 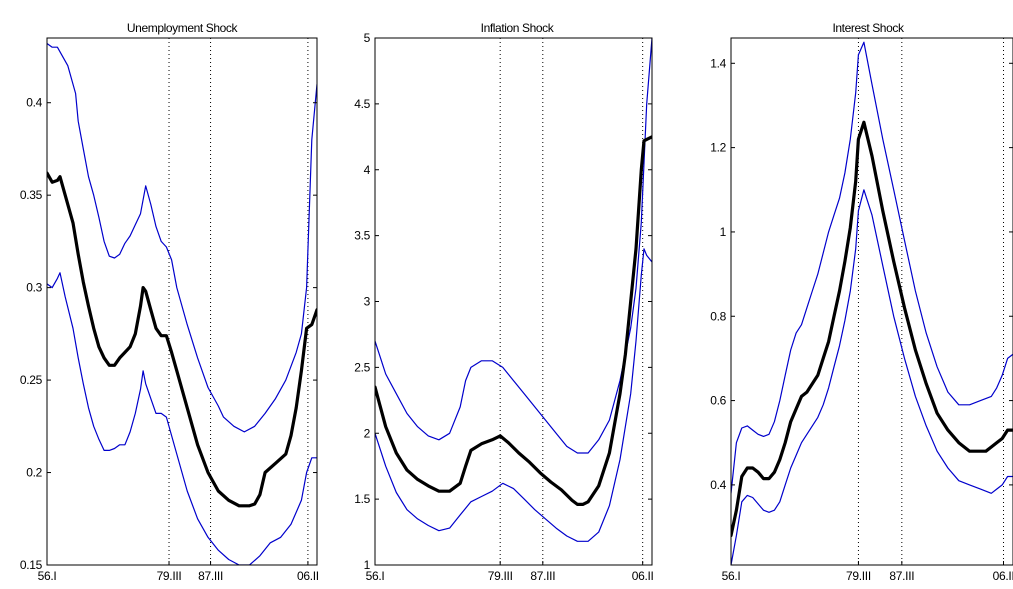 What do you see at coordinates (518, 28) in the screenshot?
I see `panel-title: Inflation Shock` at bounding box center [518, 28].